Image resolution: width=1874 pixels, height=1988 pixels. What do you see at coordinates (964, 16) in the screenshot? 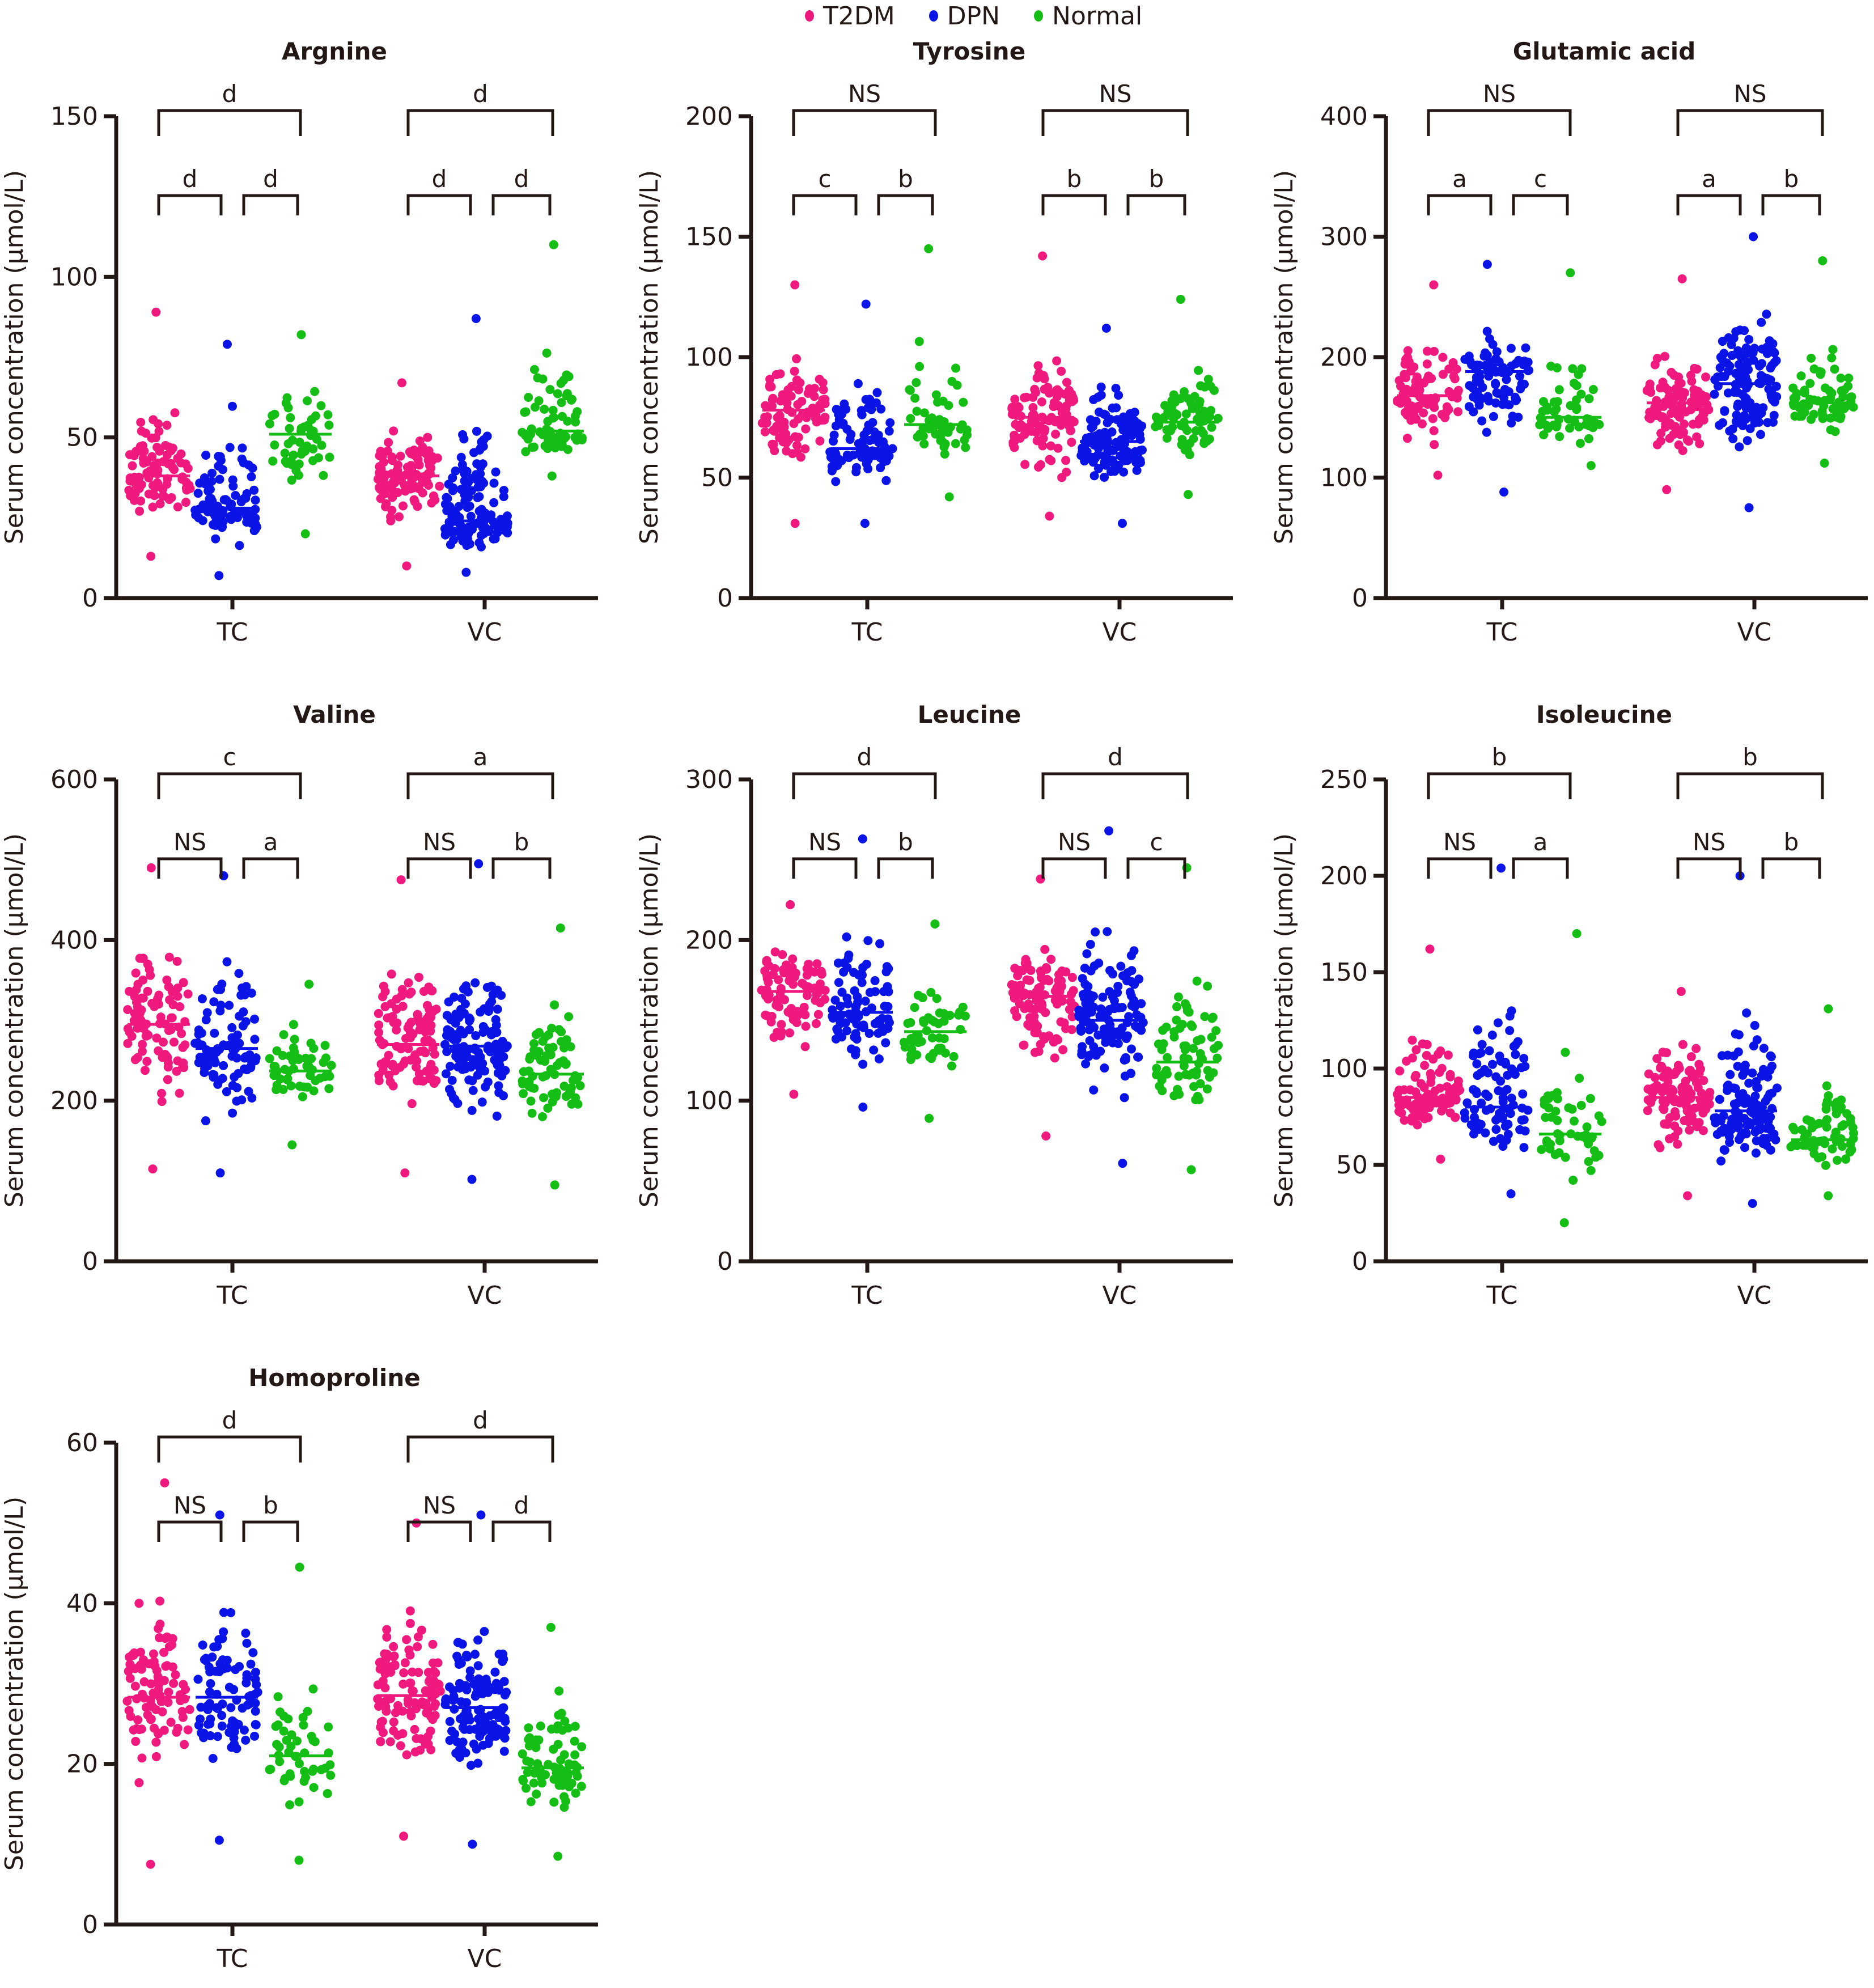
I see `legend-item-dpn: DPN` at bounding box center [964, 16].